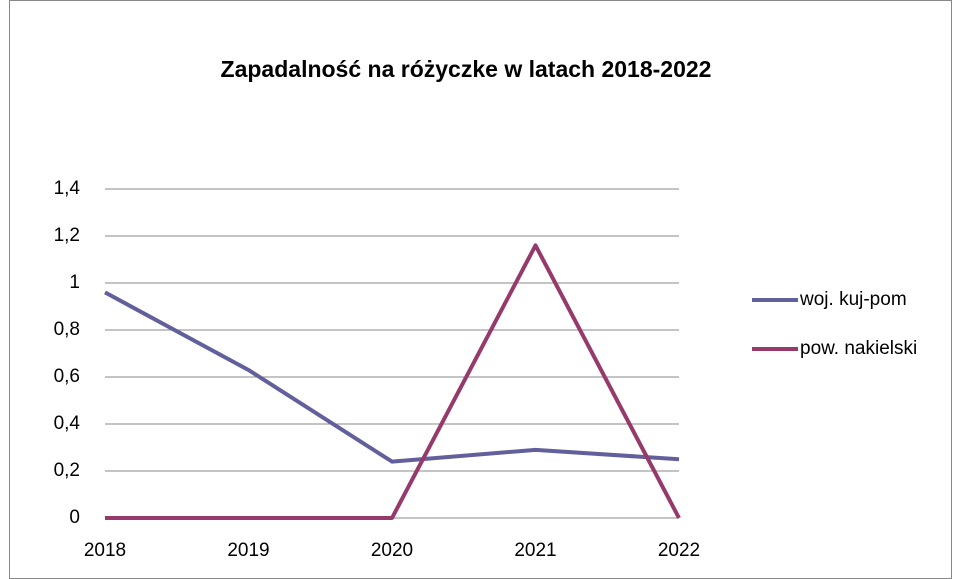 This screenshot has height=579, width=953. What do you see at coordinates (67, 423) in the screenshot?
I see `y-tick-label: 0,4` at bounding box center [67, 423].